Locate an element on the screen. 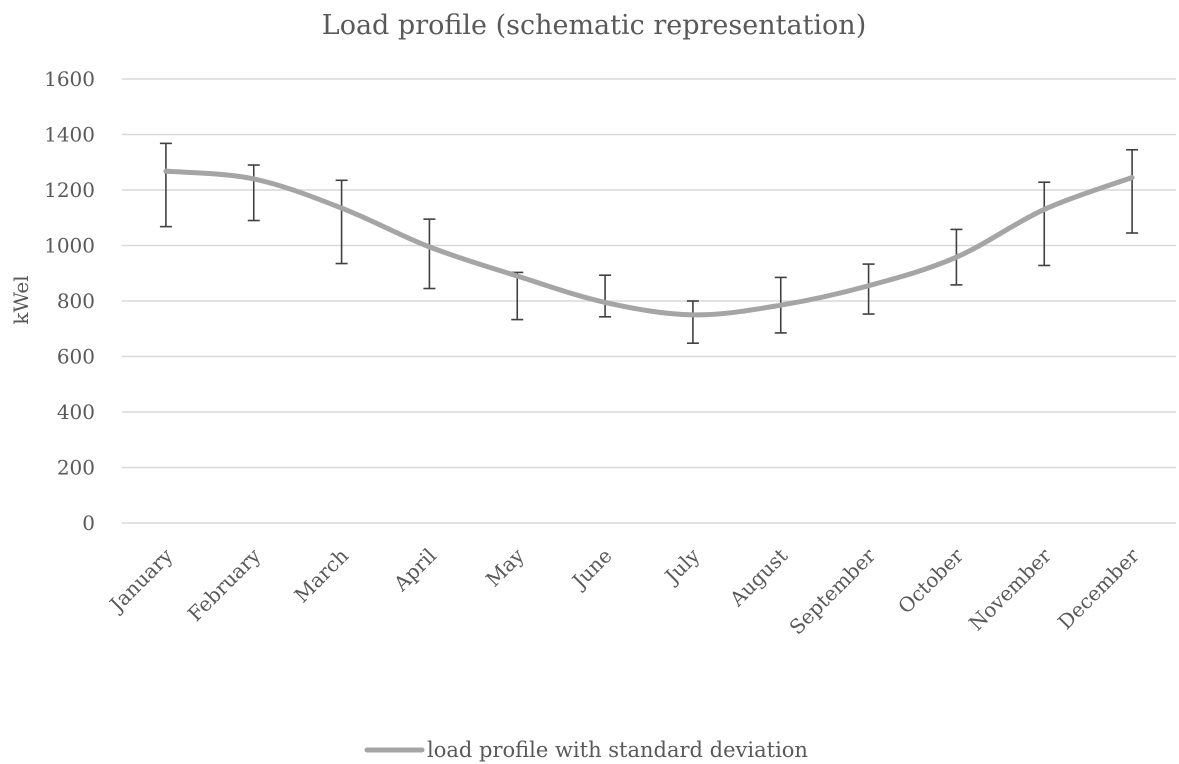 This screenshot has width=1179, height=764. y-tick-label: 800 is located at coordinates (76, 301).